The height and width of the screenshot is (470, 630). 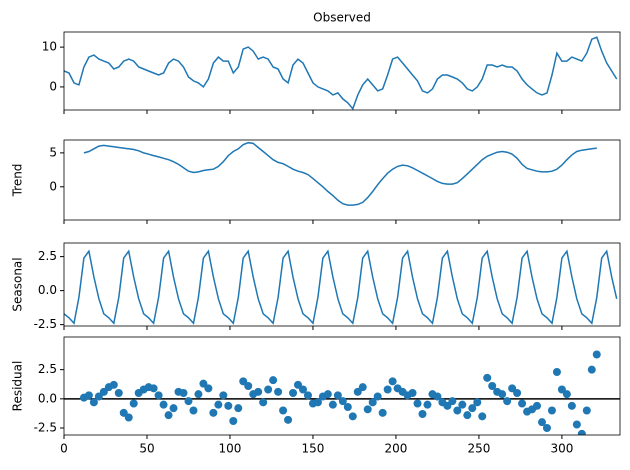 What do you see at coordinates (146, 449) in the screenshot?
I see `x-tick-label: 50` at bounding box center [146, 449].